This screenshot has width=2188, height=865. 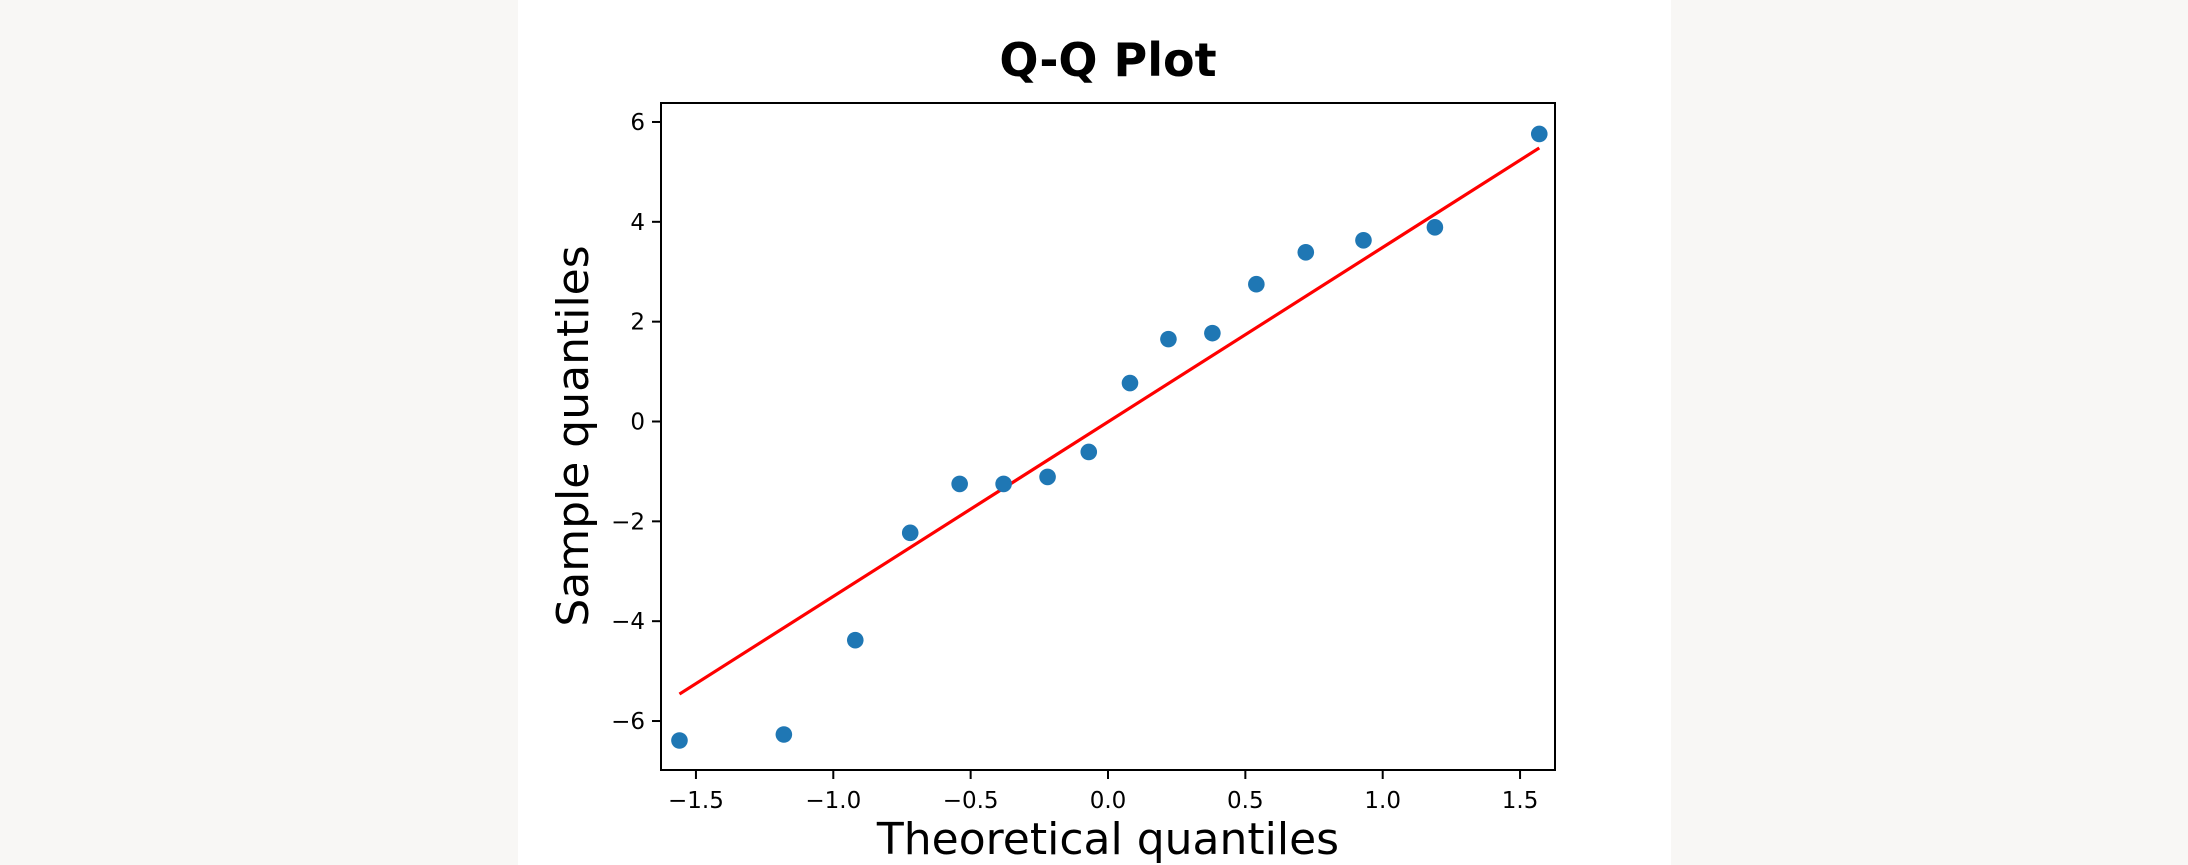 I want to click on x-tick-label: 1.5, so click(x=1520, y=801).